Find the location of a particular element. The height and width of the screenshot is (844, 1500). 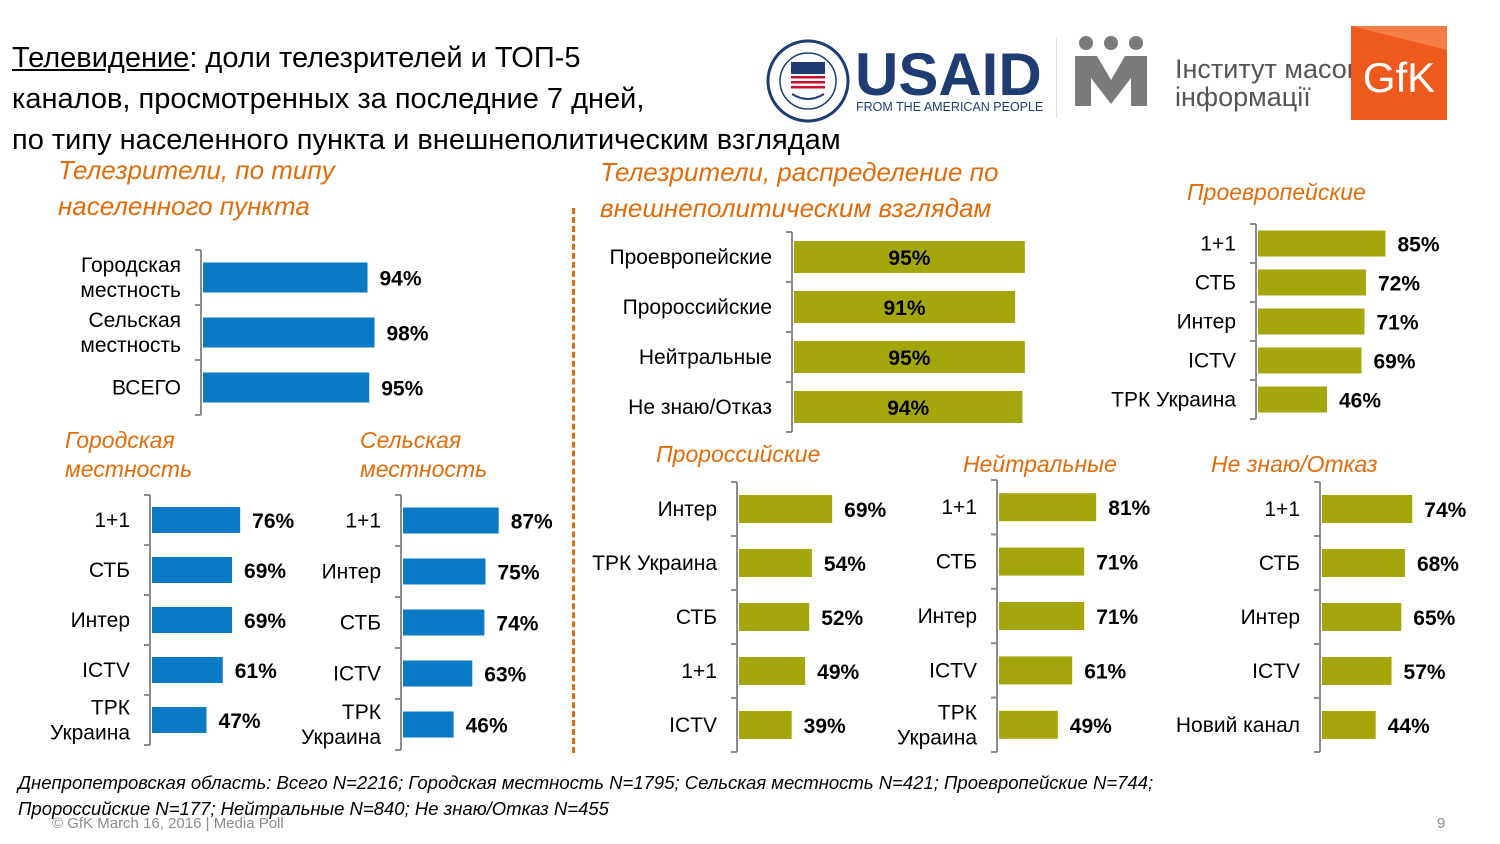

imi-text-line1: Інститут масової is located at coordinates (1279, 69).